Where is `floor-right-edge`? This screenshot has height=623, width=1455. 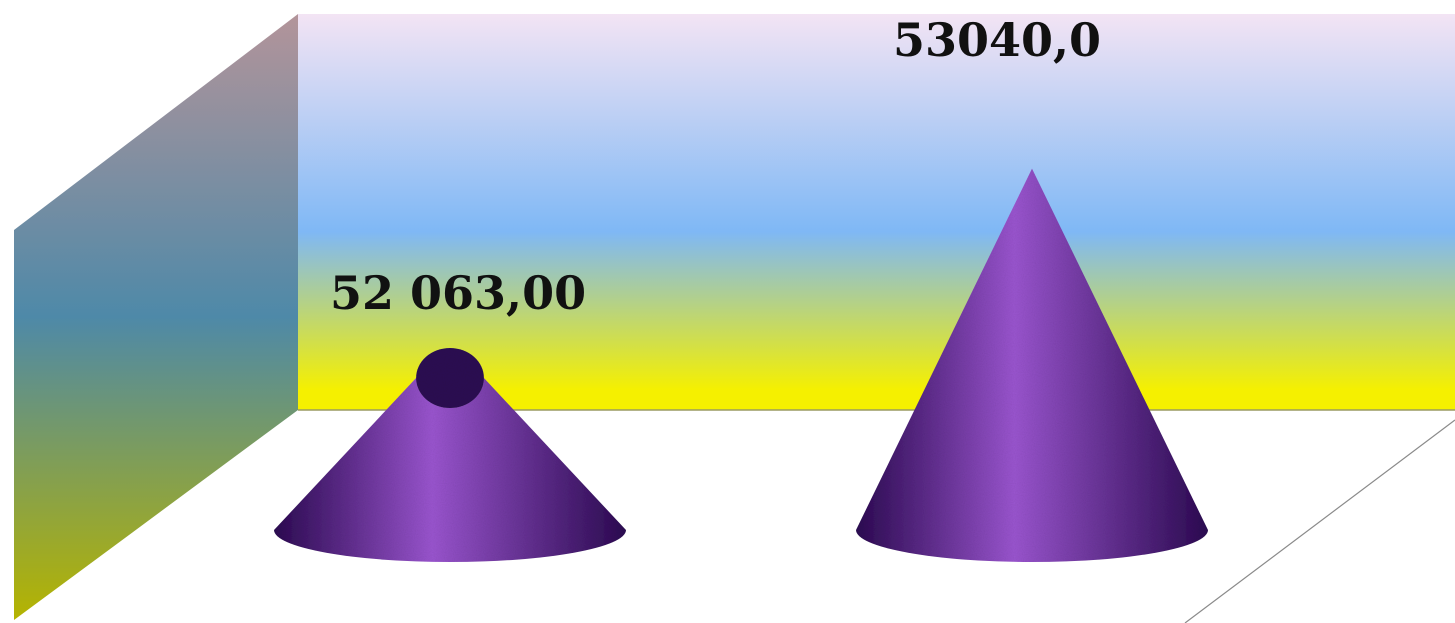 floor-right-edge is located at coordinates (1319, 521).